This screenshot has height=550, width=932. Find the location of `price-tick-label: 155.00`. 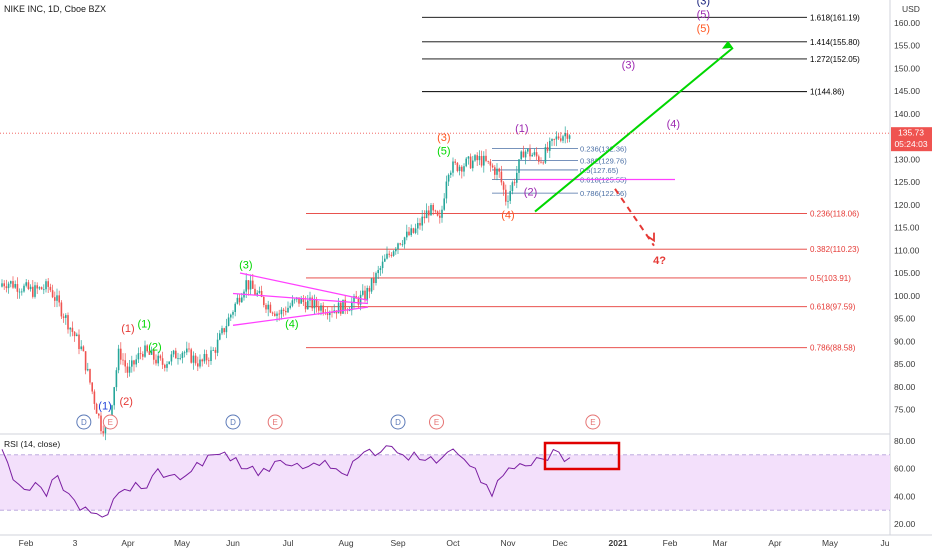

price-tick-label: 155.00 is located at coordinates (907, 46).